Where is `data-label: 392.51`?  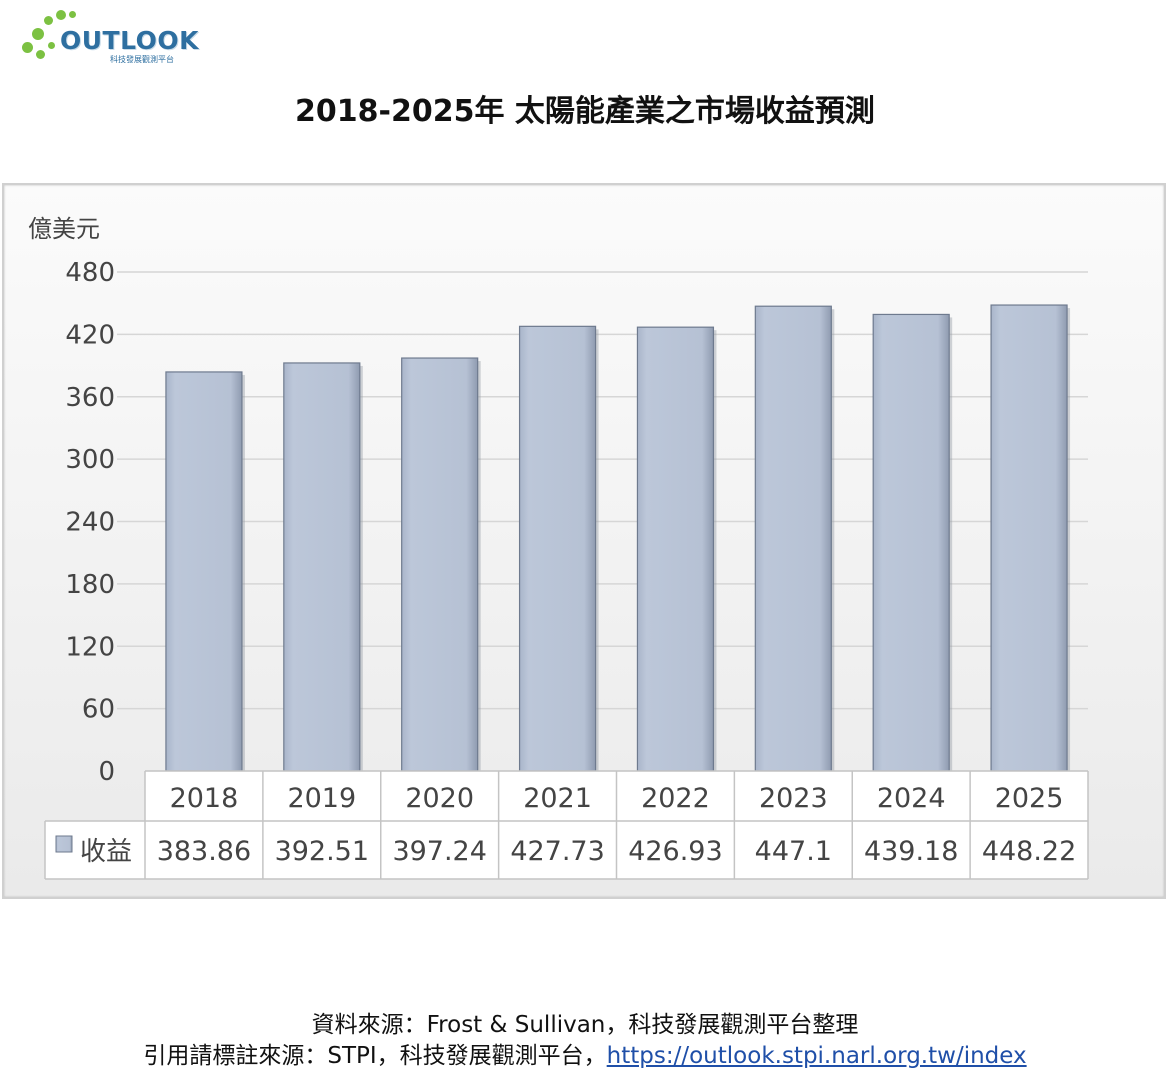
data-label: 392.51 is located at coordinates (322, 851).